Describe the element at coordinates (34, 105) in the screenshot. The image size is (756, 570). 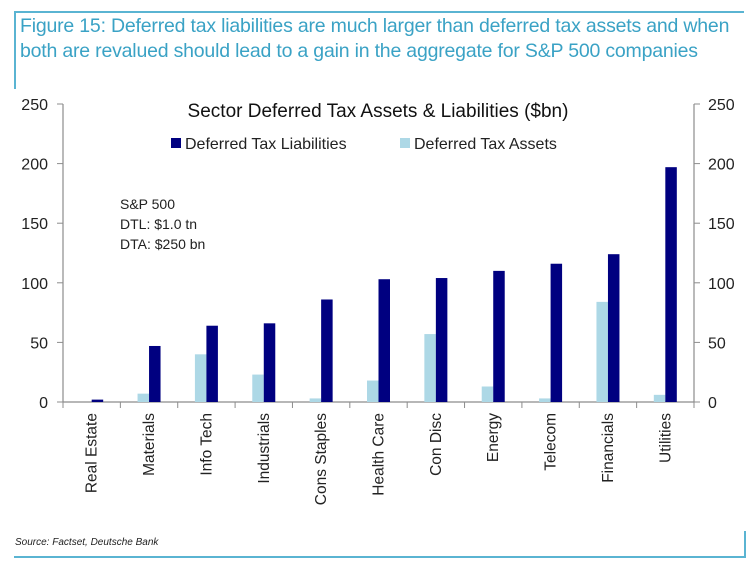
I see `y-tick-label-left: 250` at that location.